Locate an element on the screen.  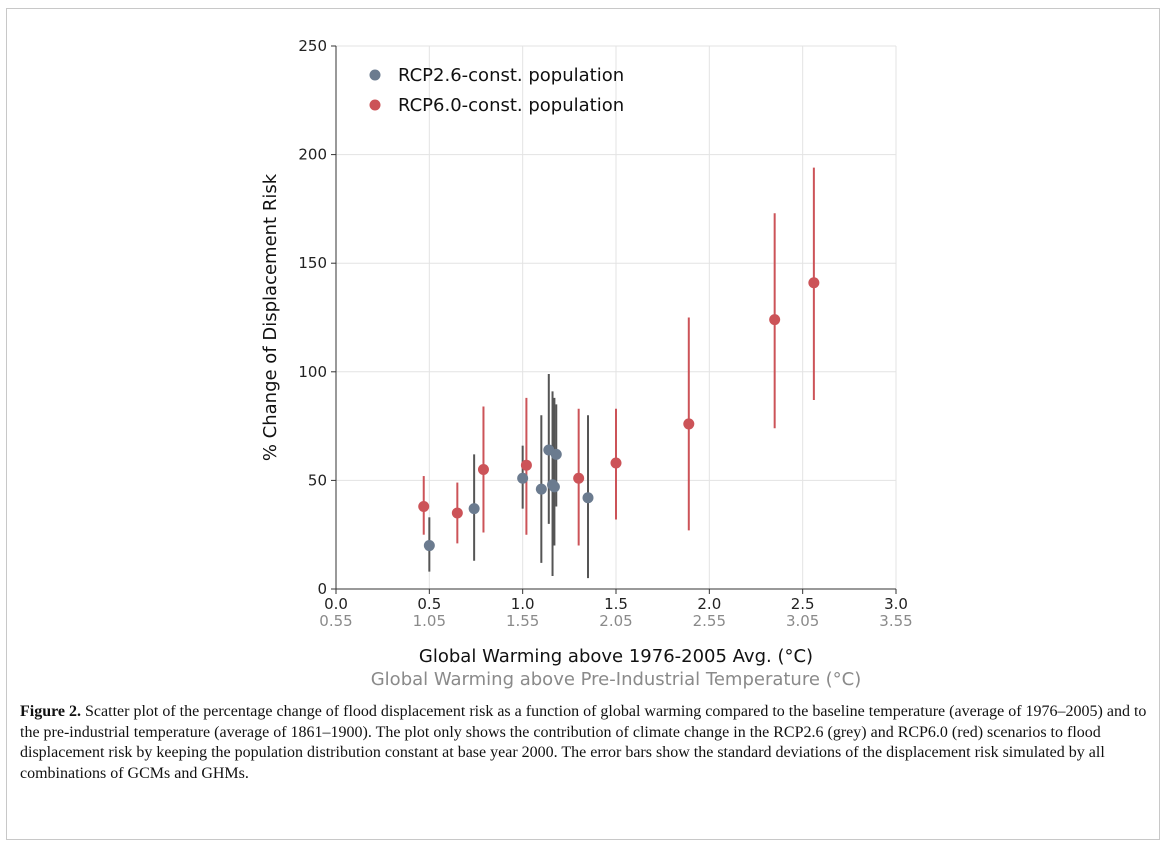
legend-label-series-1: RCP2.6-const. population is located at coordinates (511, 75).